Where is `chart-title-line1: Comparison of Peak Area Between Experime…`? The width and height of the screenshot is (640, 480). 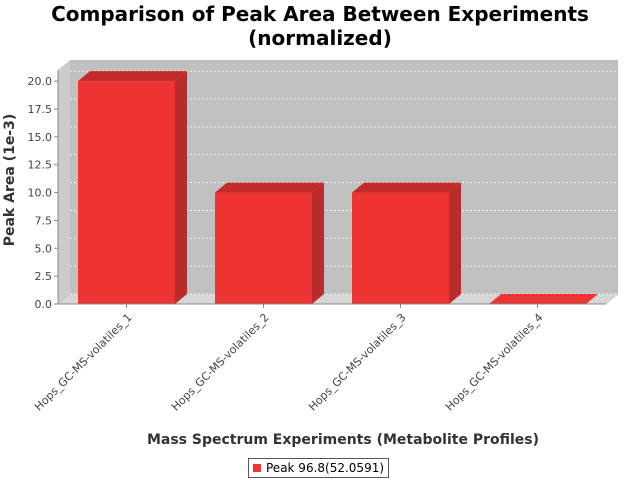
chart-title-line1: Comparison of Peak Area Between Experime… is located at coordinates (320, 14).